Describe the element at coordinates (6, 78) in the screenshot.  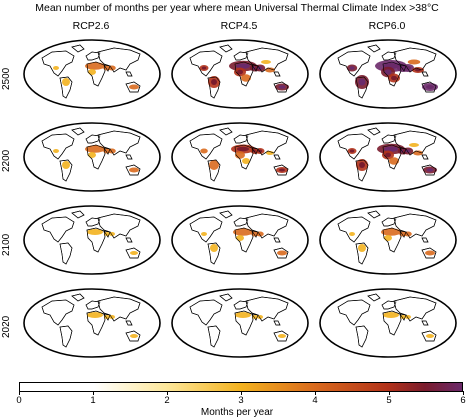
I see `row-label-2500: 2500` at that location.